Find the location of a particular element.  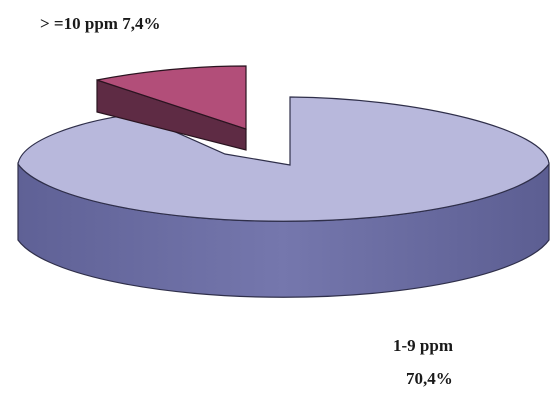

label-high-slice: > =10 ppm 7,4% is located at coordinates (100, 23).